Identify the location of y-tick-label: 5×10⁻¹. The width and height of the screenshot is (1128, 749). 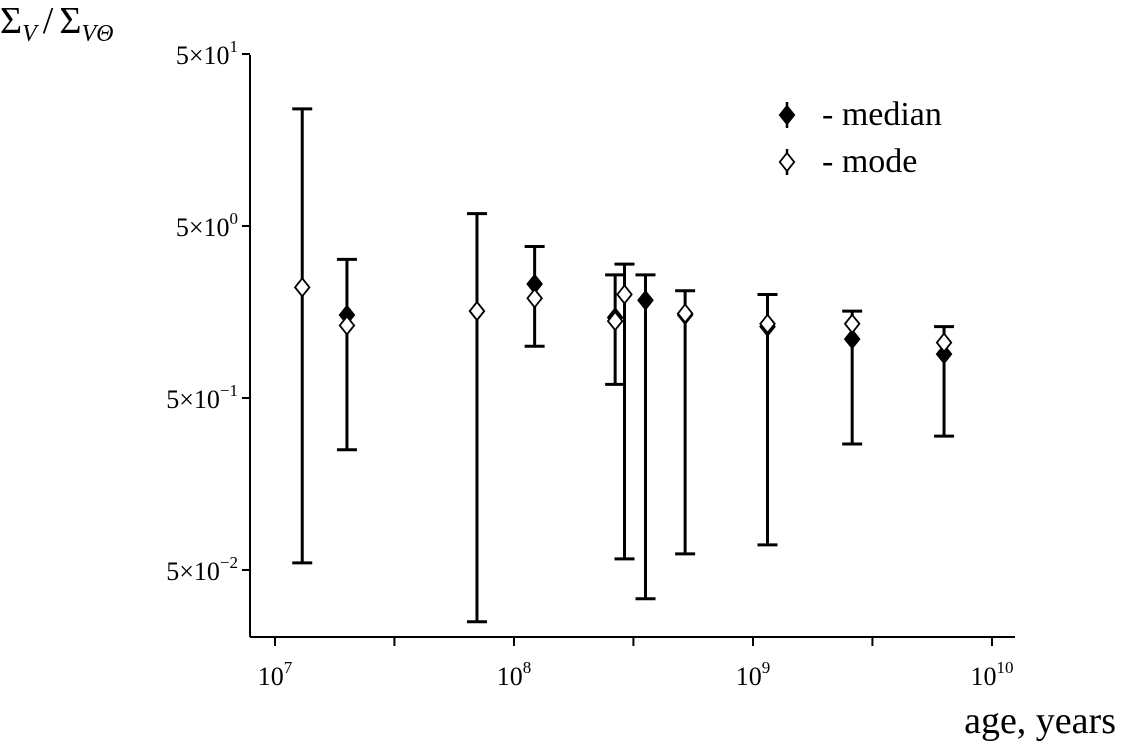
(202, 397).